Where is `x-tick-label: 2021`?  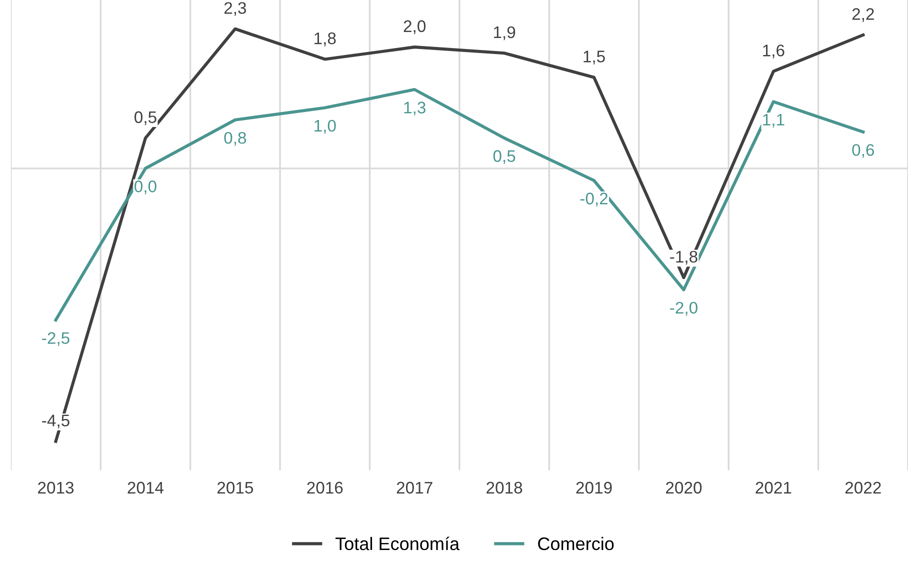
x-tick-label: 2021 is located at coordinates (774, 488).